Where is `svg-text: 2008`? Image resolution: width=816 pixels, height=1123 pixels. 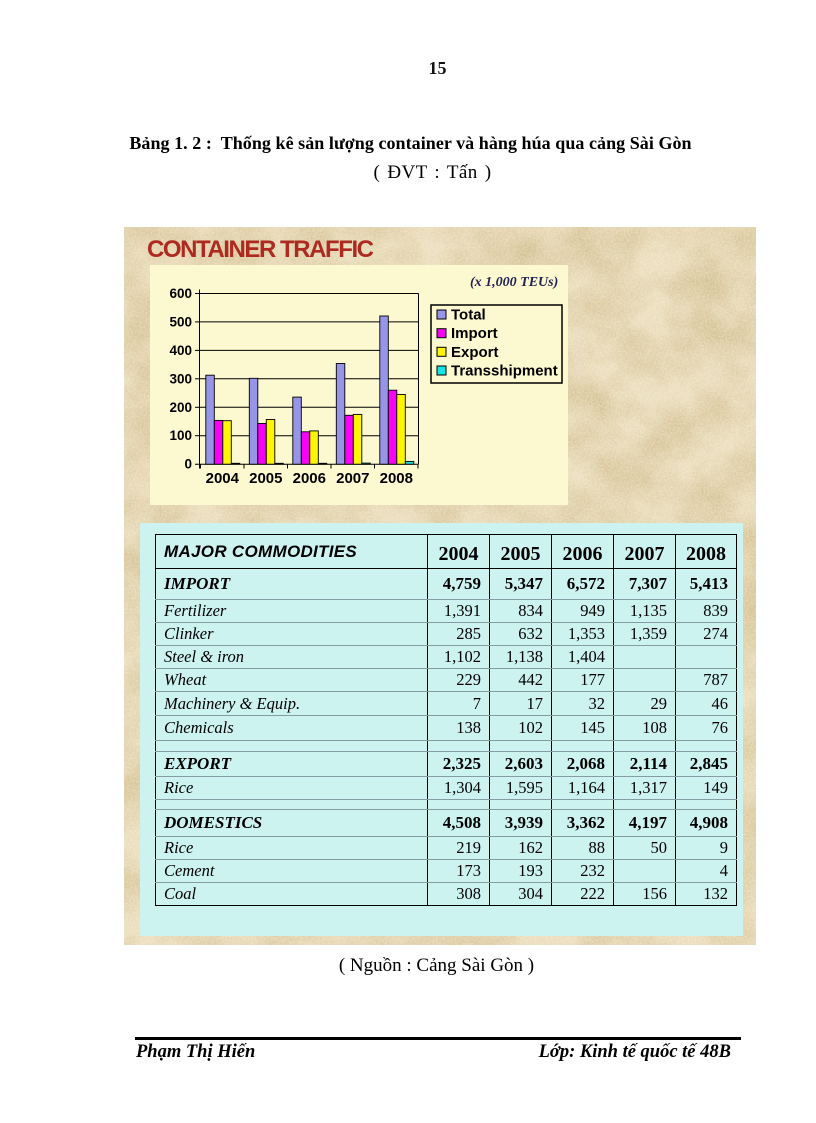
svg-text: 2008 is located at coordinates (396, 478).